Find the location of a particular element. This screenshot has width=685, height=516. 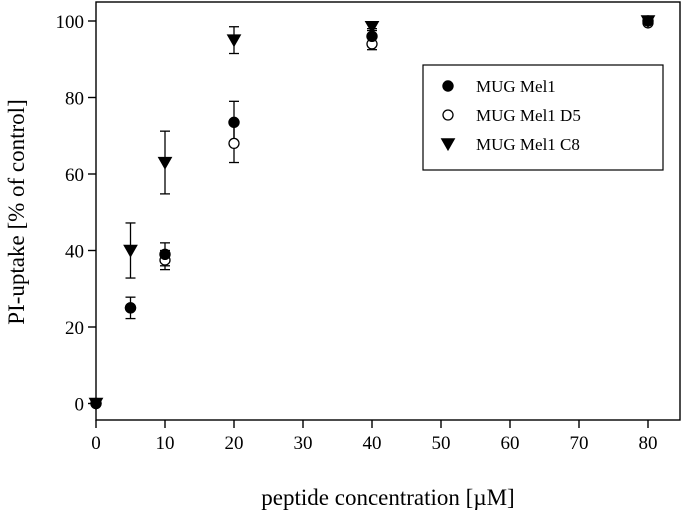

x-tick-label: 80 is located at coordinates (648, 443).